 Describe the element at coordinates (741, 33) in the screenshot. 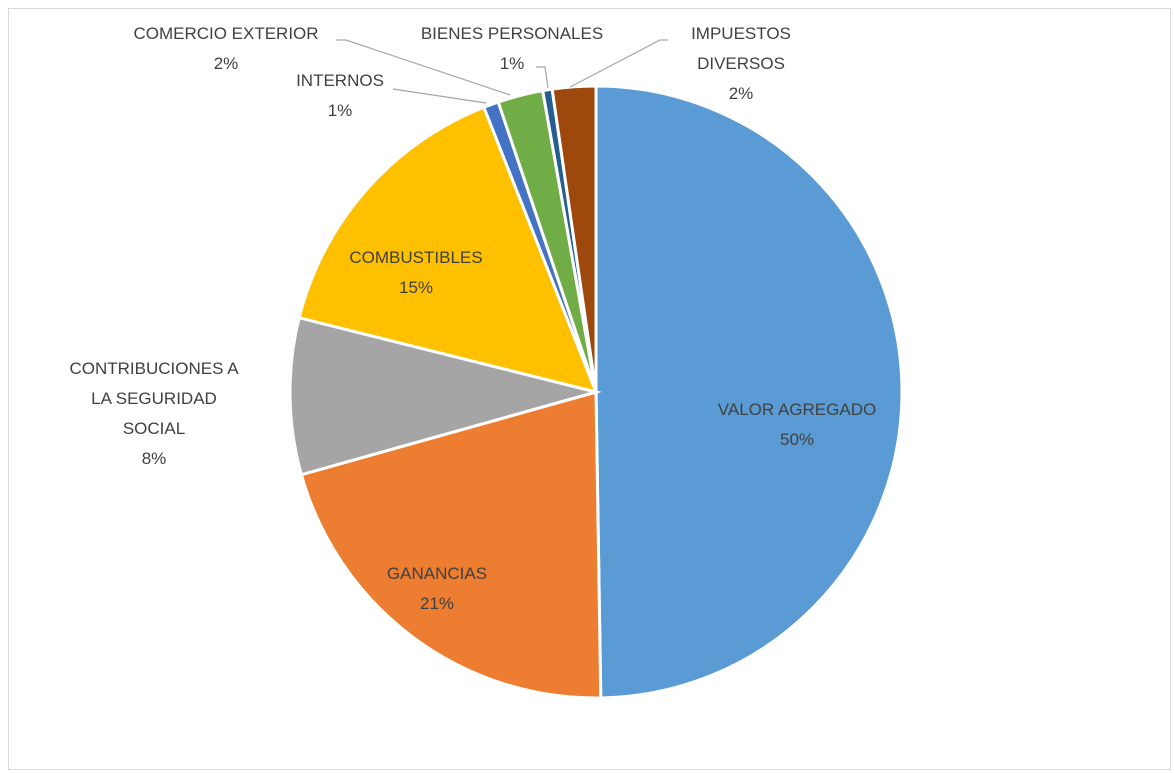

I see `slice-name: IMPUESTOS` at that location.